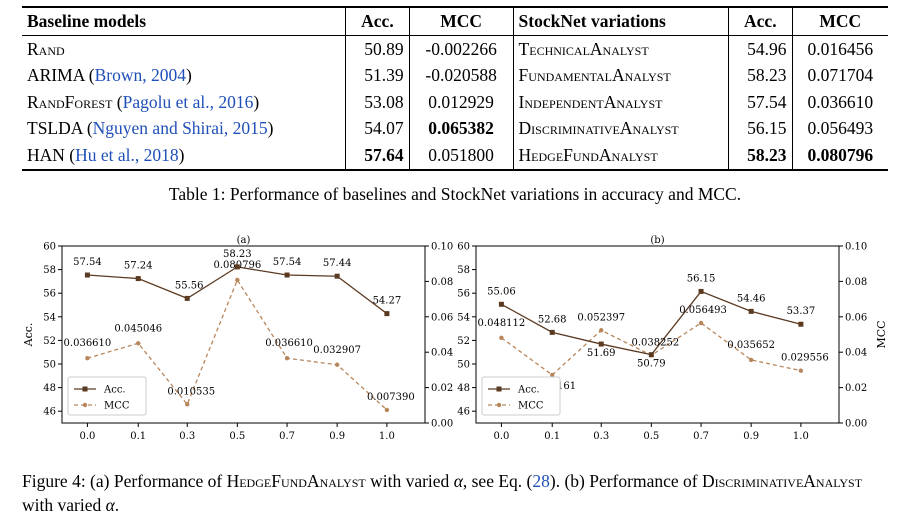  I want to click on acc-data-label: 50.79, so click(651, 364).